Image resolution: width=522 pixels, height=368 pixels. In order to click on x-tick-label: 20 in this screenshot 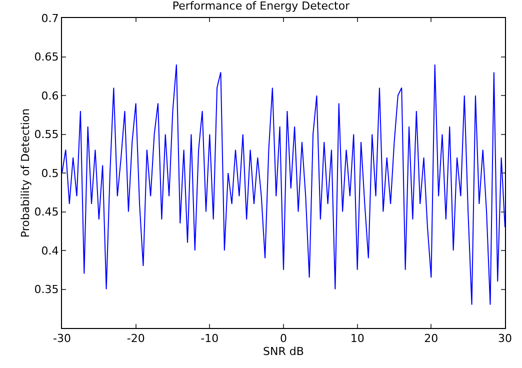, I will do `click(431, 339)`.